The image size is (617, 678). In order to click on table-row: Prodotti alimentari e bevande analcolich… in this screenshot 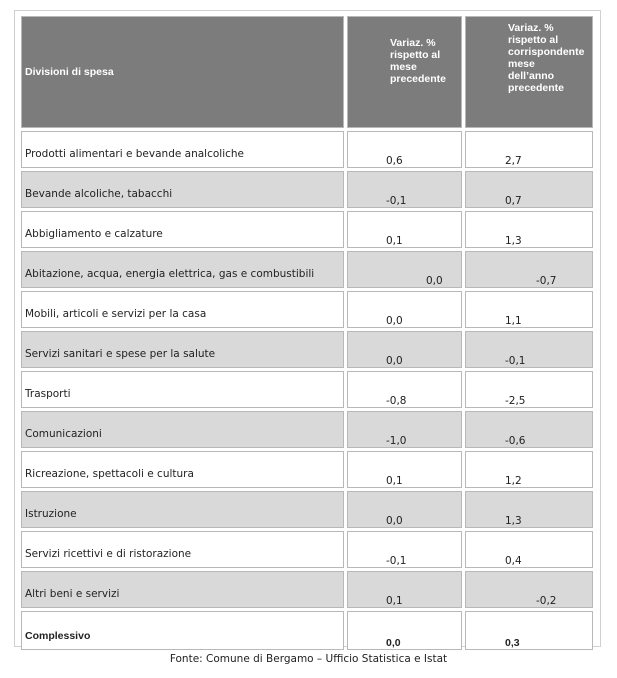, I will do `click(307, 149)`.